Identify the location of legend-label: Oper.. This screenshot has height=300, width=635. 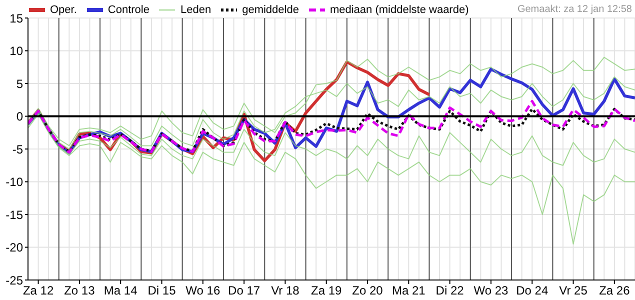
(63, 10).